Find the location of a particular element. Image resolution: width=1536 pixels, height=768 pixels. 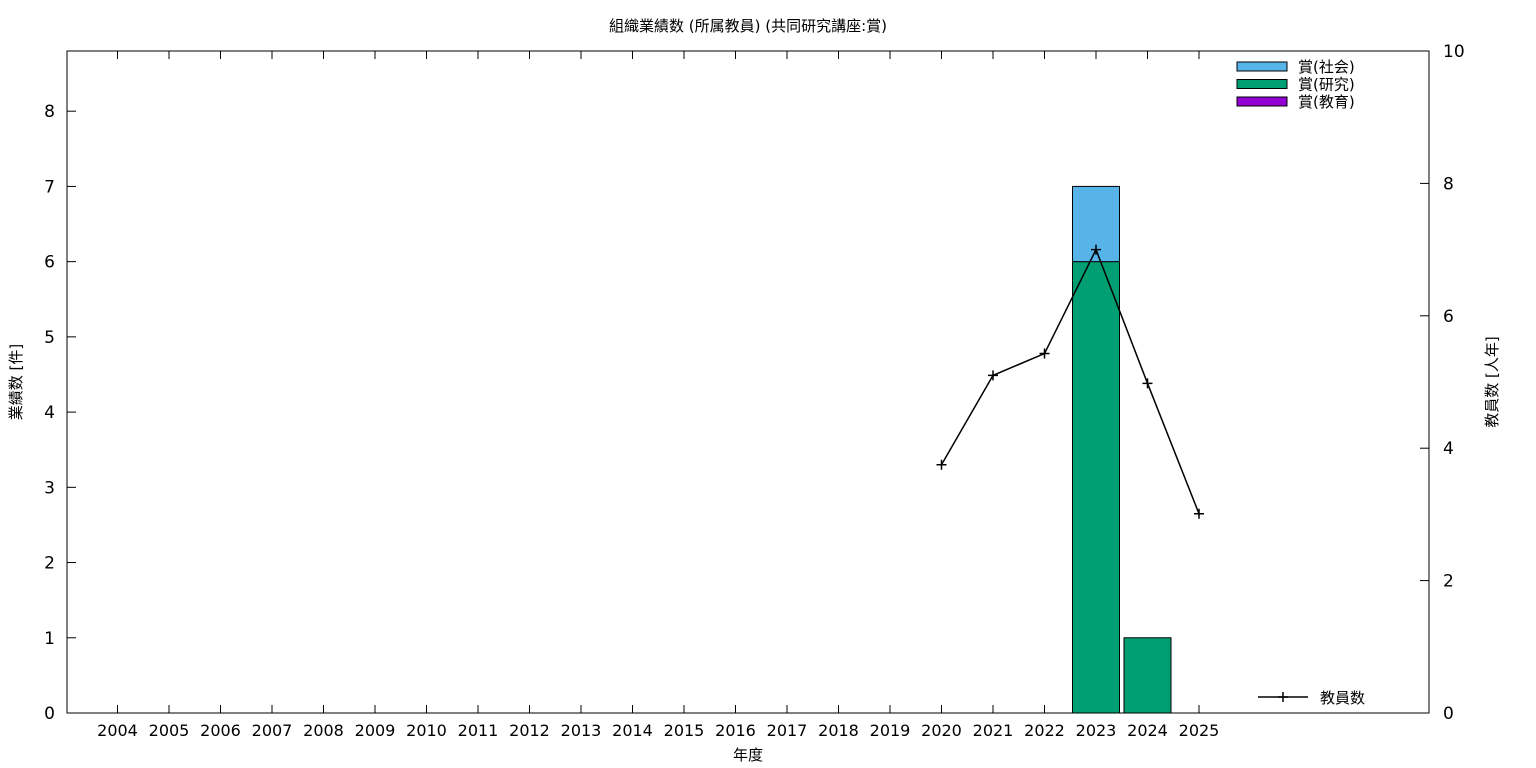

x-tick-label: 2005 is located at coordinates (169, 730).